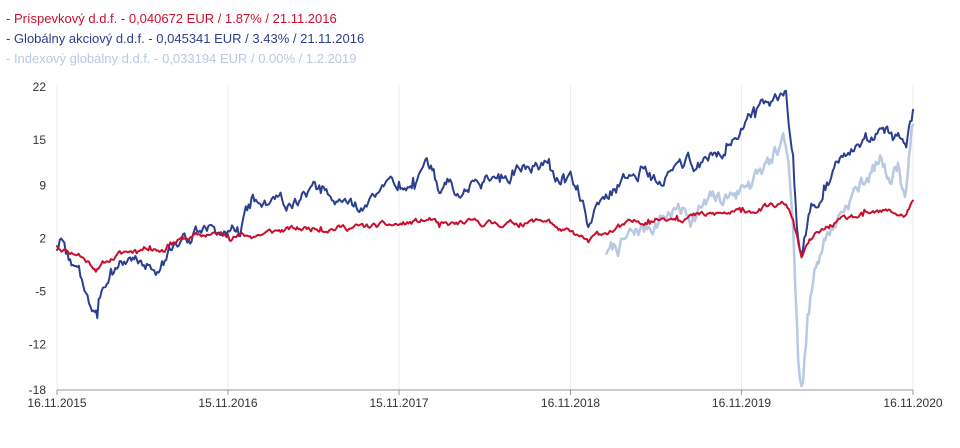 The height and width of the screenshot is (448, 960). What do you see at coordinates (570, 403) in the screenshot?
I see `x-tick-label: 16.11.2018` at bounding box center [570, 403].